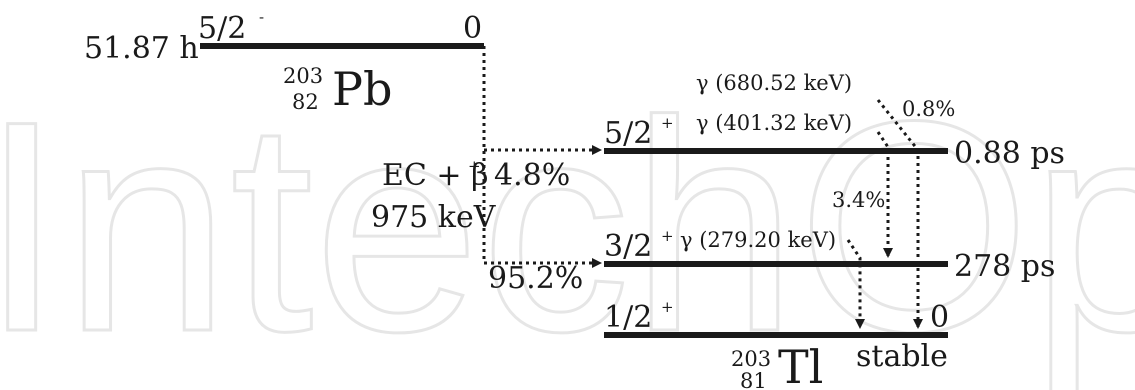 The width and height of the screenshot is (1135, 390). I want to click on level-lifetime-3-2: 278 ps, so click(1004, 266).